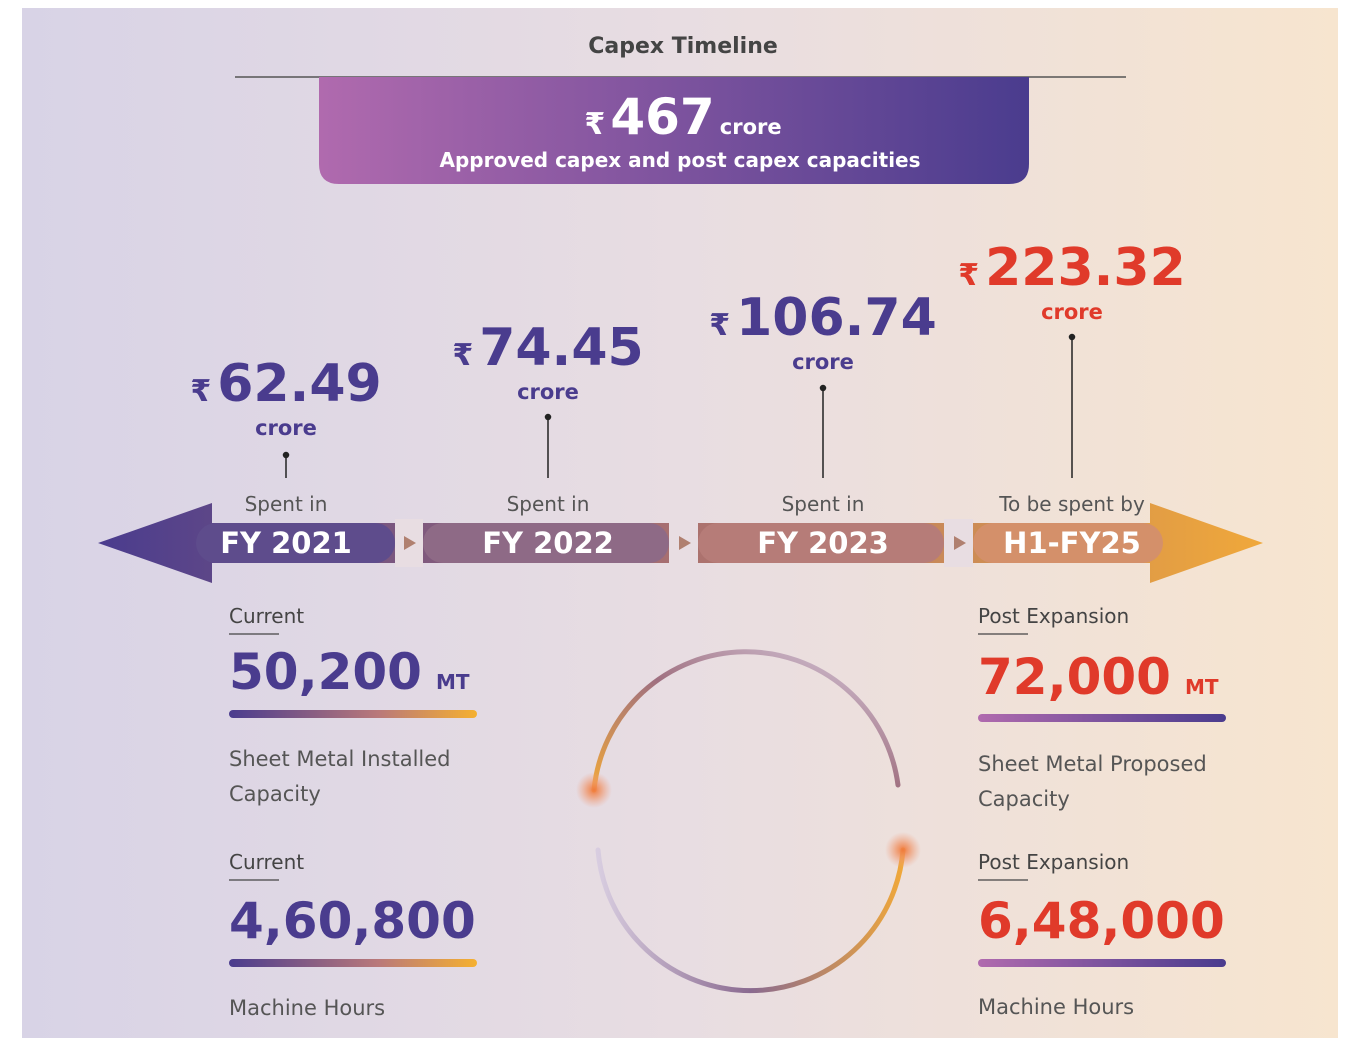 This screenshot has height=1038, width=1348. Describe the element at coordinates (748, 821) in the screenshot. I see `cycle` at that location.